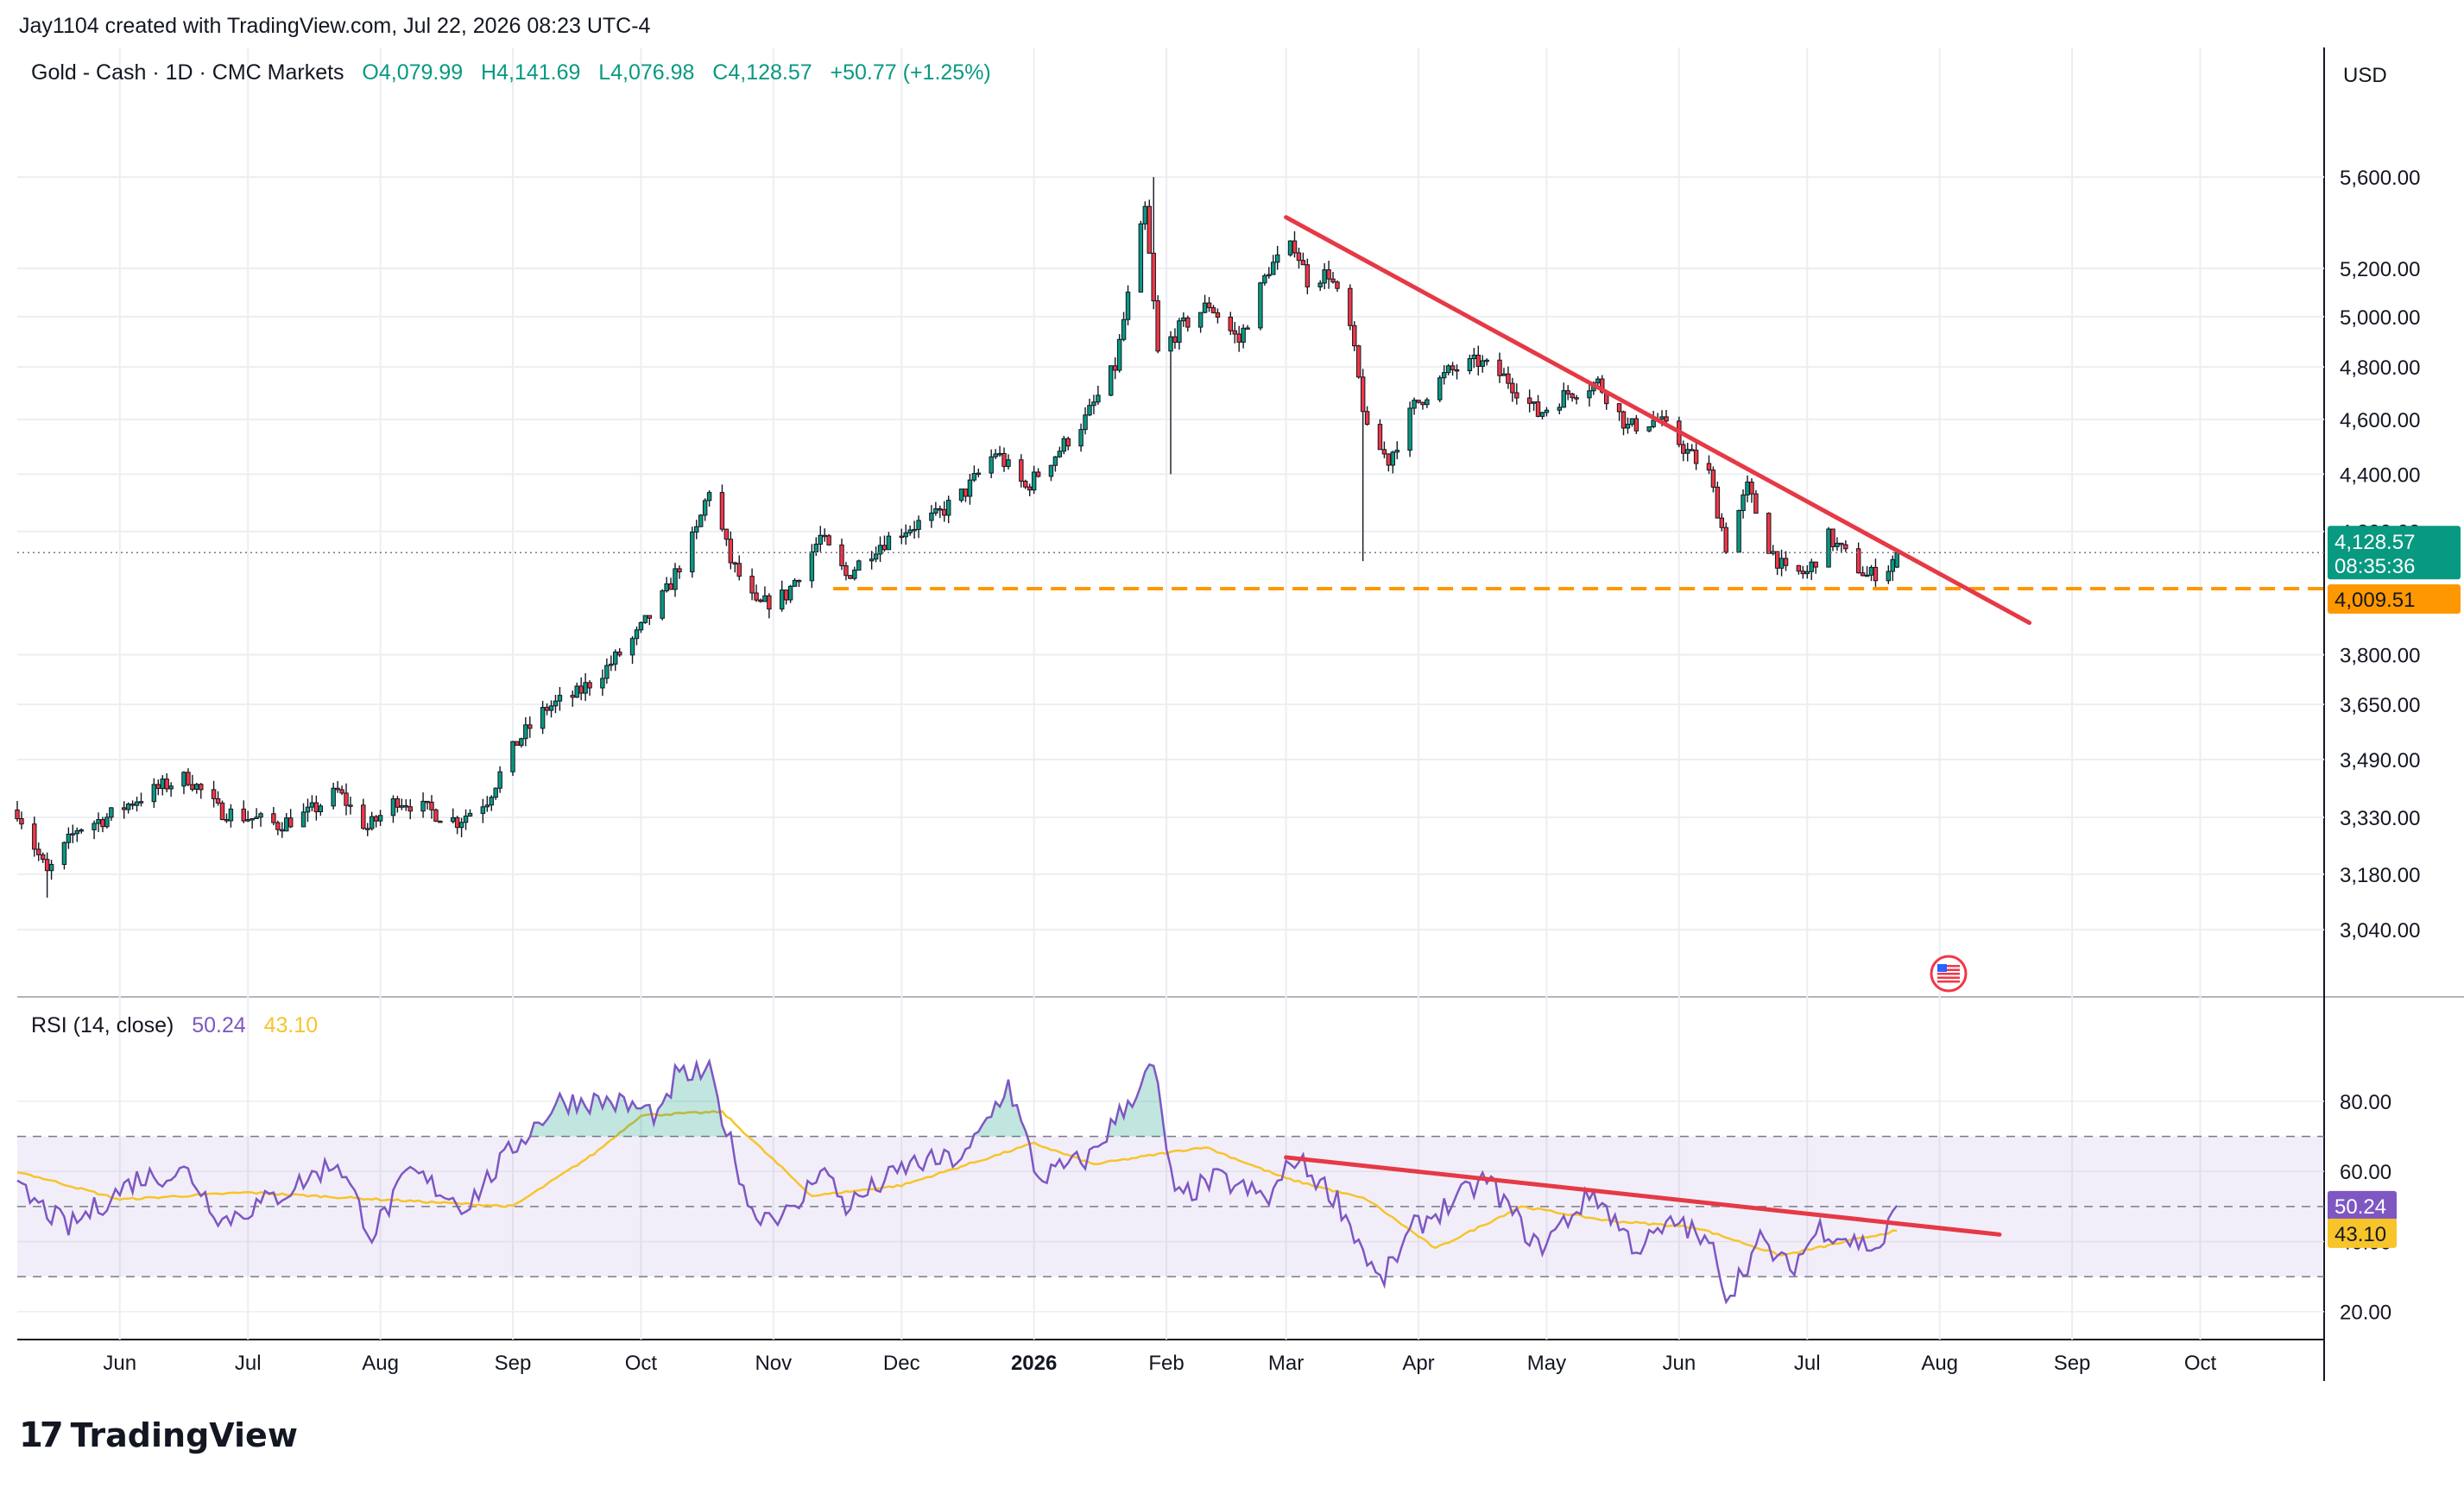  Describe the element at coordinates (249, 1364) in the screenshot. I see `time-tick-label: Jul` at that location.